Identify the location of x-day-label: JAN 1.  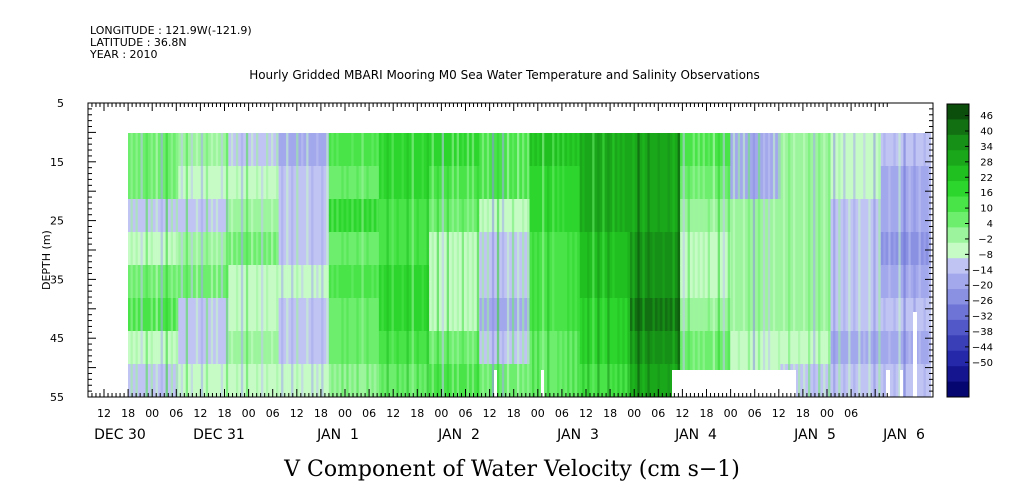
(337, 435).